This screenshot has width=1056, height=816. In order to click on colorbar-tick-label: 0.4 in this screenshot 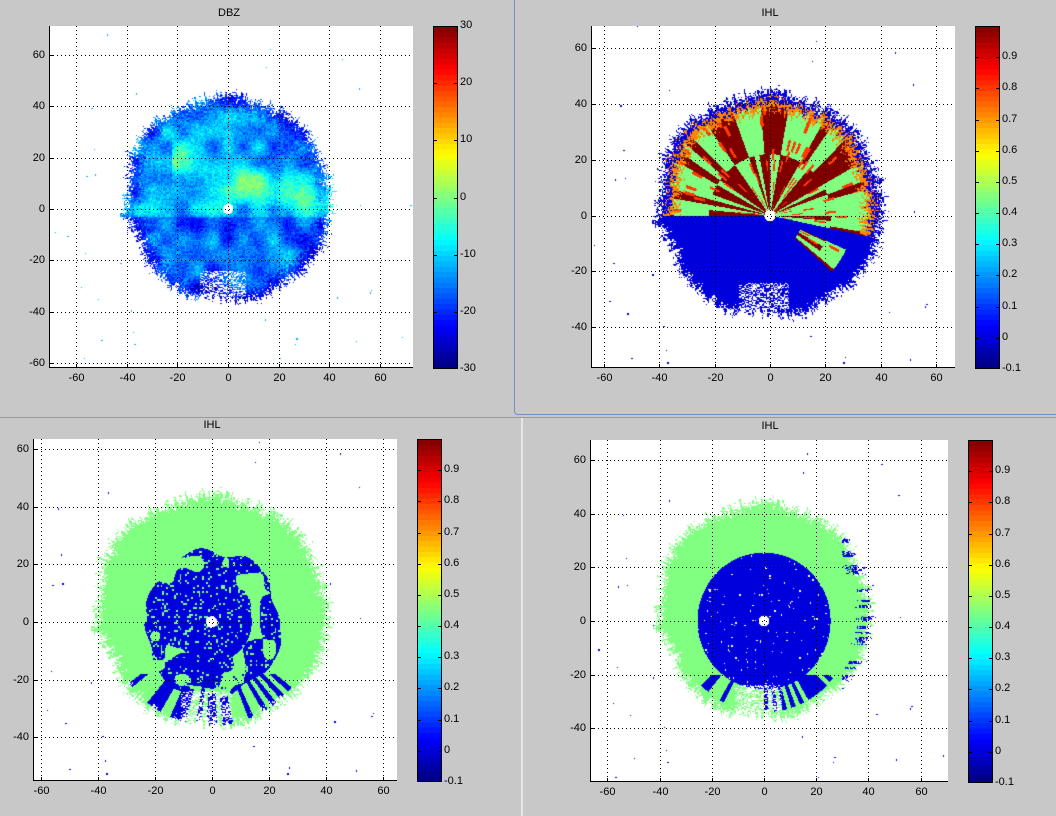, I will do `click(1010, 212)`.